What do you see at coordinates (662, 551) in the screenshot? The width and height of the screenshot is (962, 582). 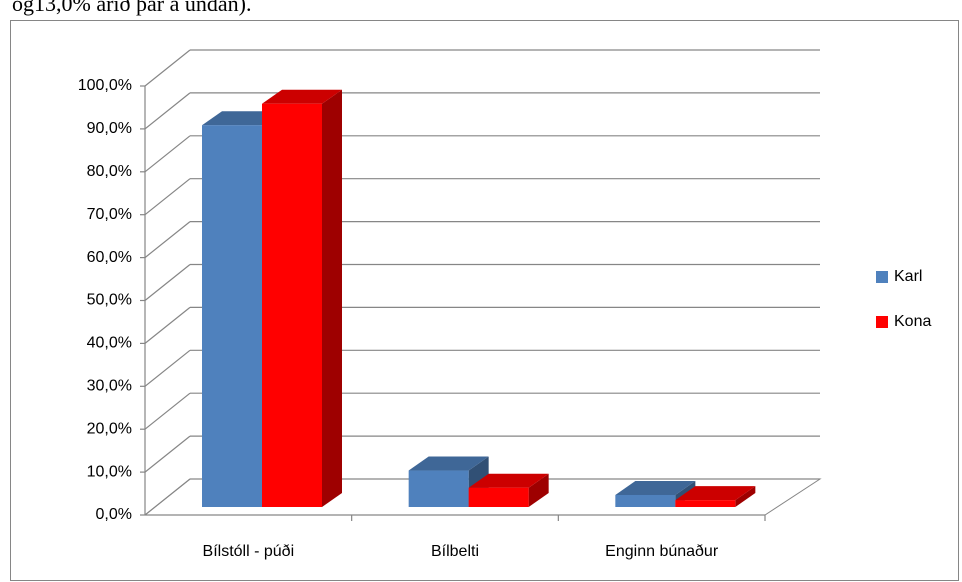 I see `x-tick-label: Enginn búnaður` at bounding box center [662, 551].